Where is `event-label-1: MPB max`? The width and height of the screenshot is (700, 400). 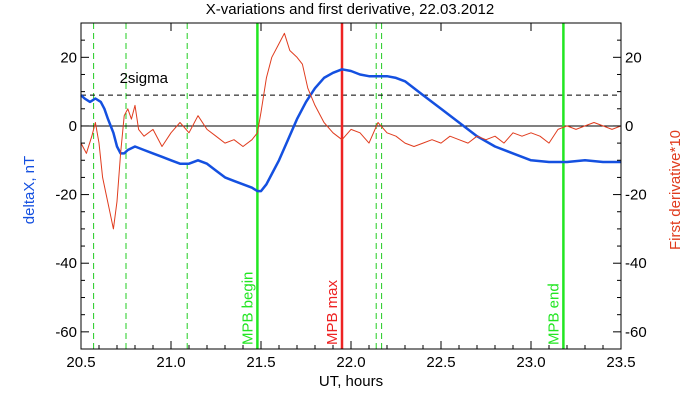 event-label-1: MPB max is located at coordinates (332, 312).